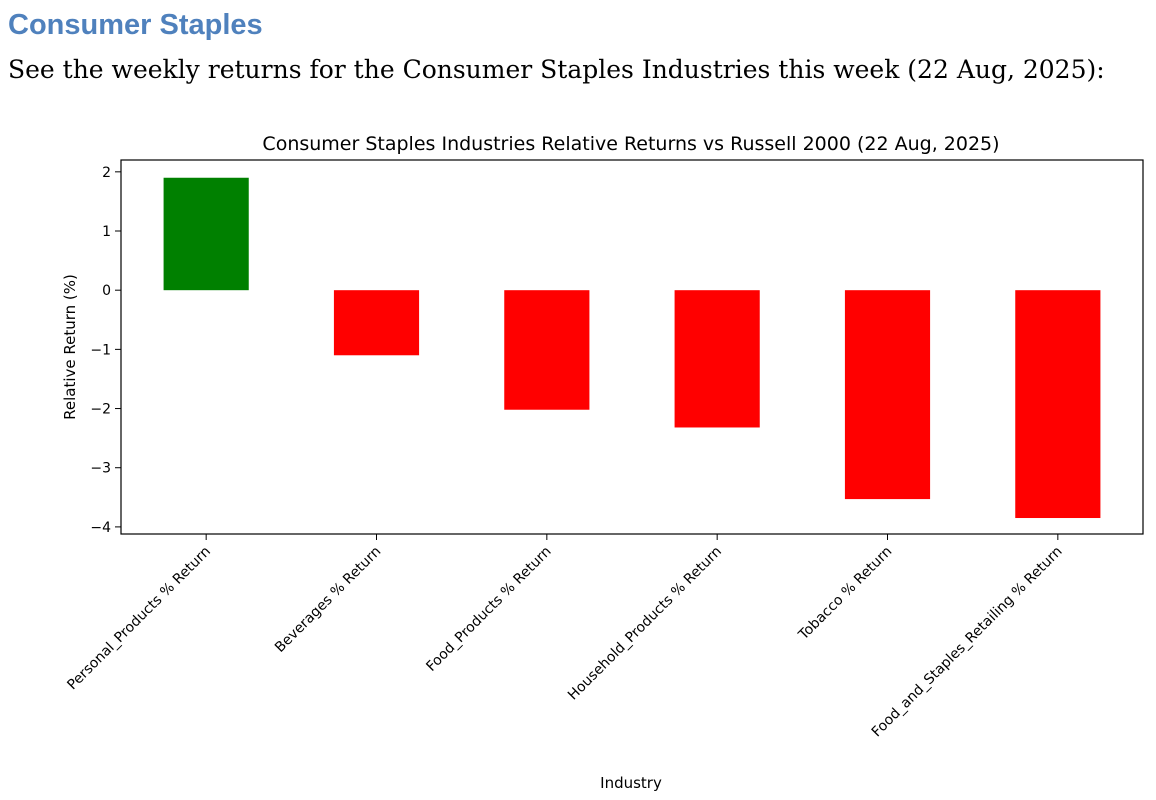 The height and width of the screenshot is (800, 1156). I want to click on section-heading: Consumer Staples, so click(135, 25).